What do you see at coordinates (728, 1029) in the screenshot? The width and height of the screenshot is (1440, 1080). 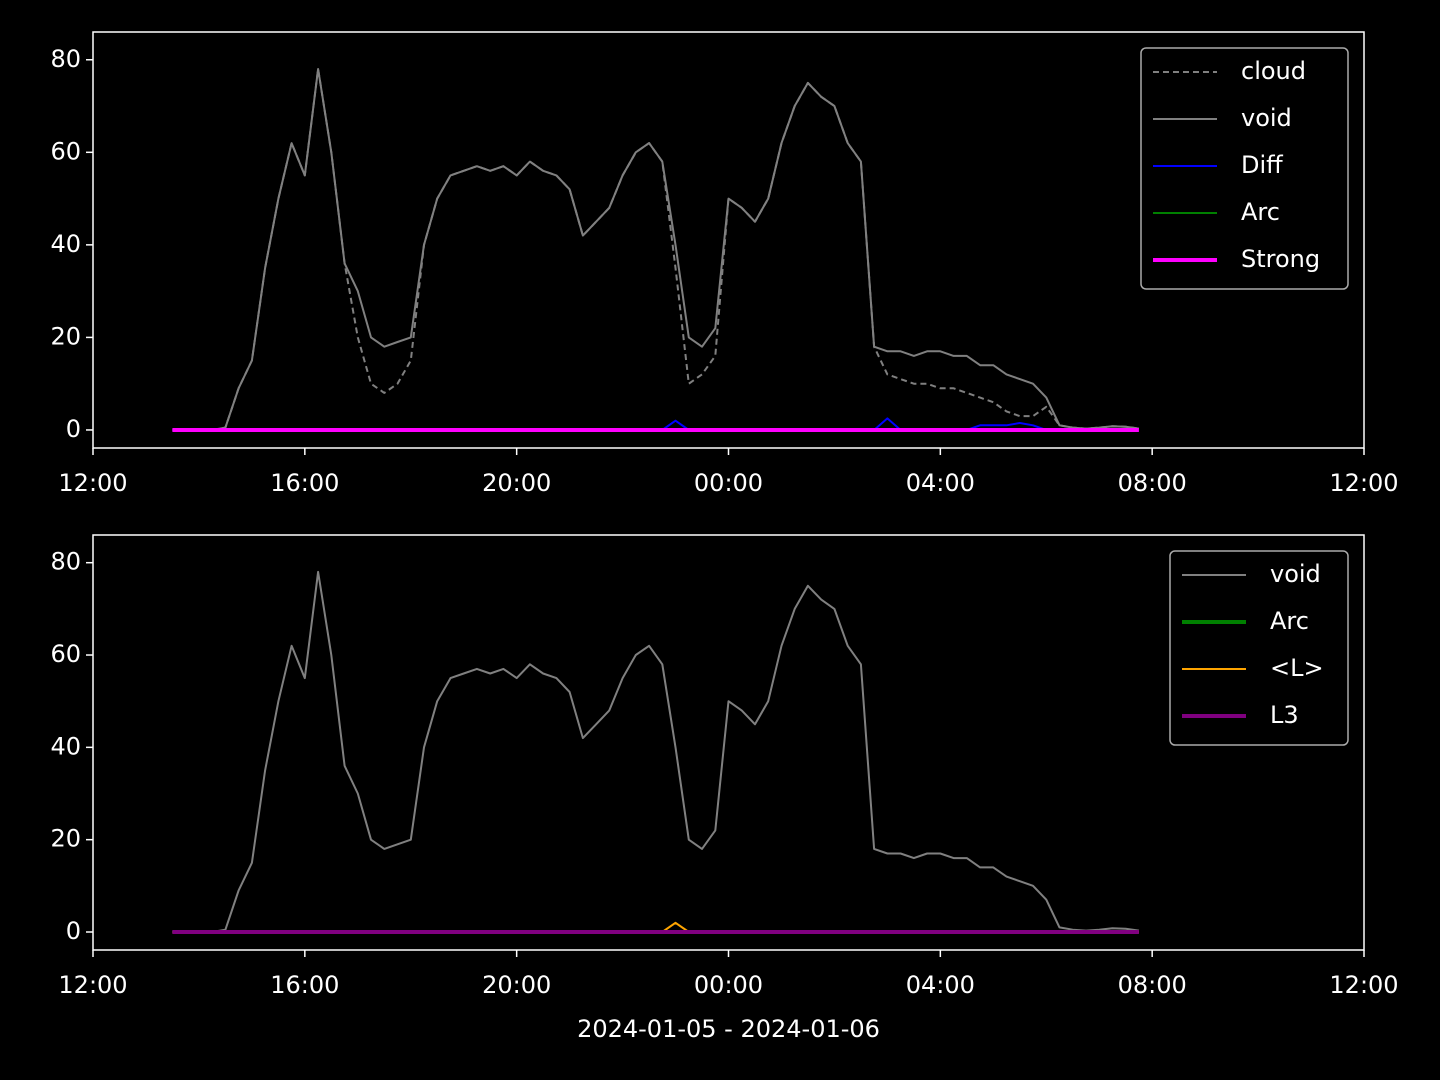 I see `x-axis-label: 2024-01-05 - 2024-01-06` at bounding box center [728, 1029].